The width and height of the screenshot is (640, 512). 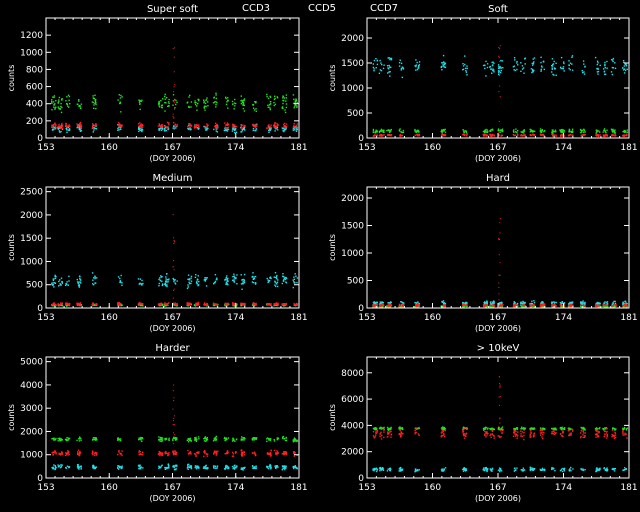 I want to click on y-tick-label: 500, so click(x=355, y=114).